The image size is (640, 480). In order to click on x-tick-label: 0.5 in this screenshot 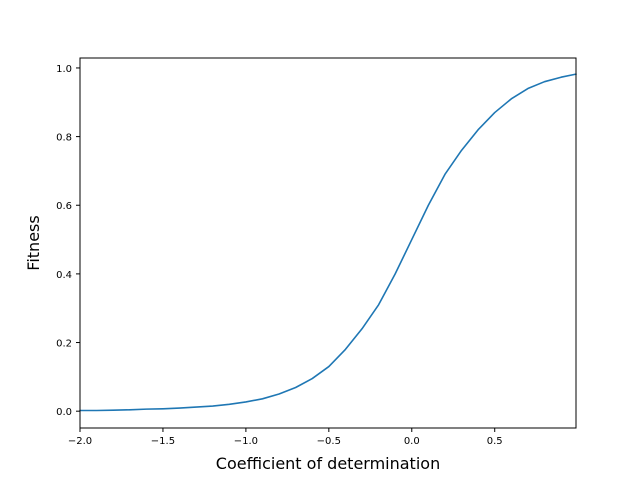, I will do `click(495, 441)`.